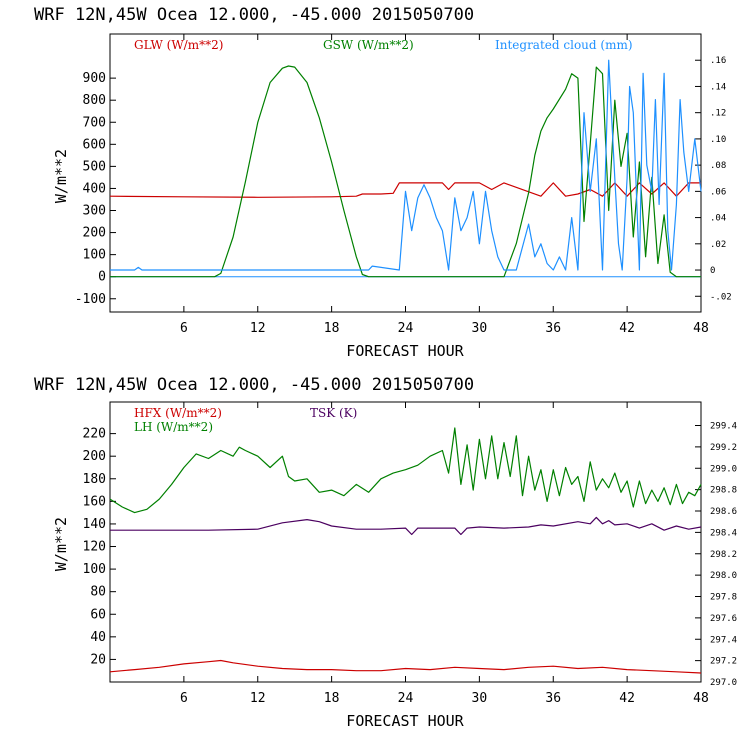 Image resolution: width=740 pixels, height=740 pixels. Describe the element at coordinates (723, 469) in the screenshot. I see `y2-tick-label: 299.0` at that location.